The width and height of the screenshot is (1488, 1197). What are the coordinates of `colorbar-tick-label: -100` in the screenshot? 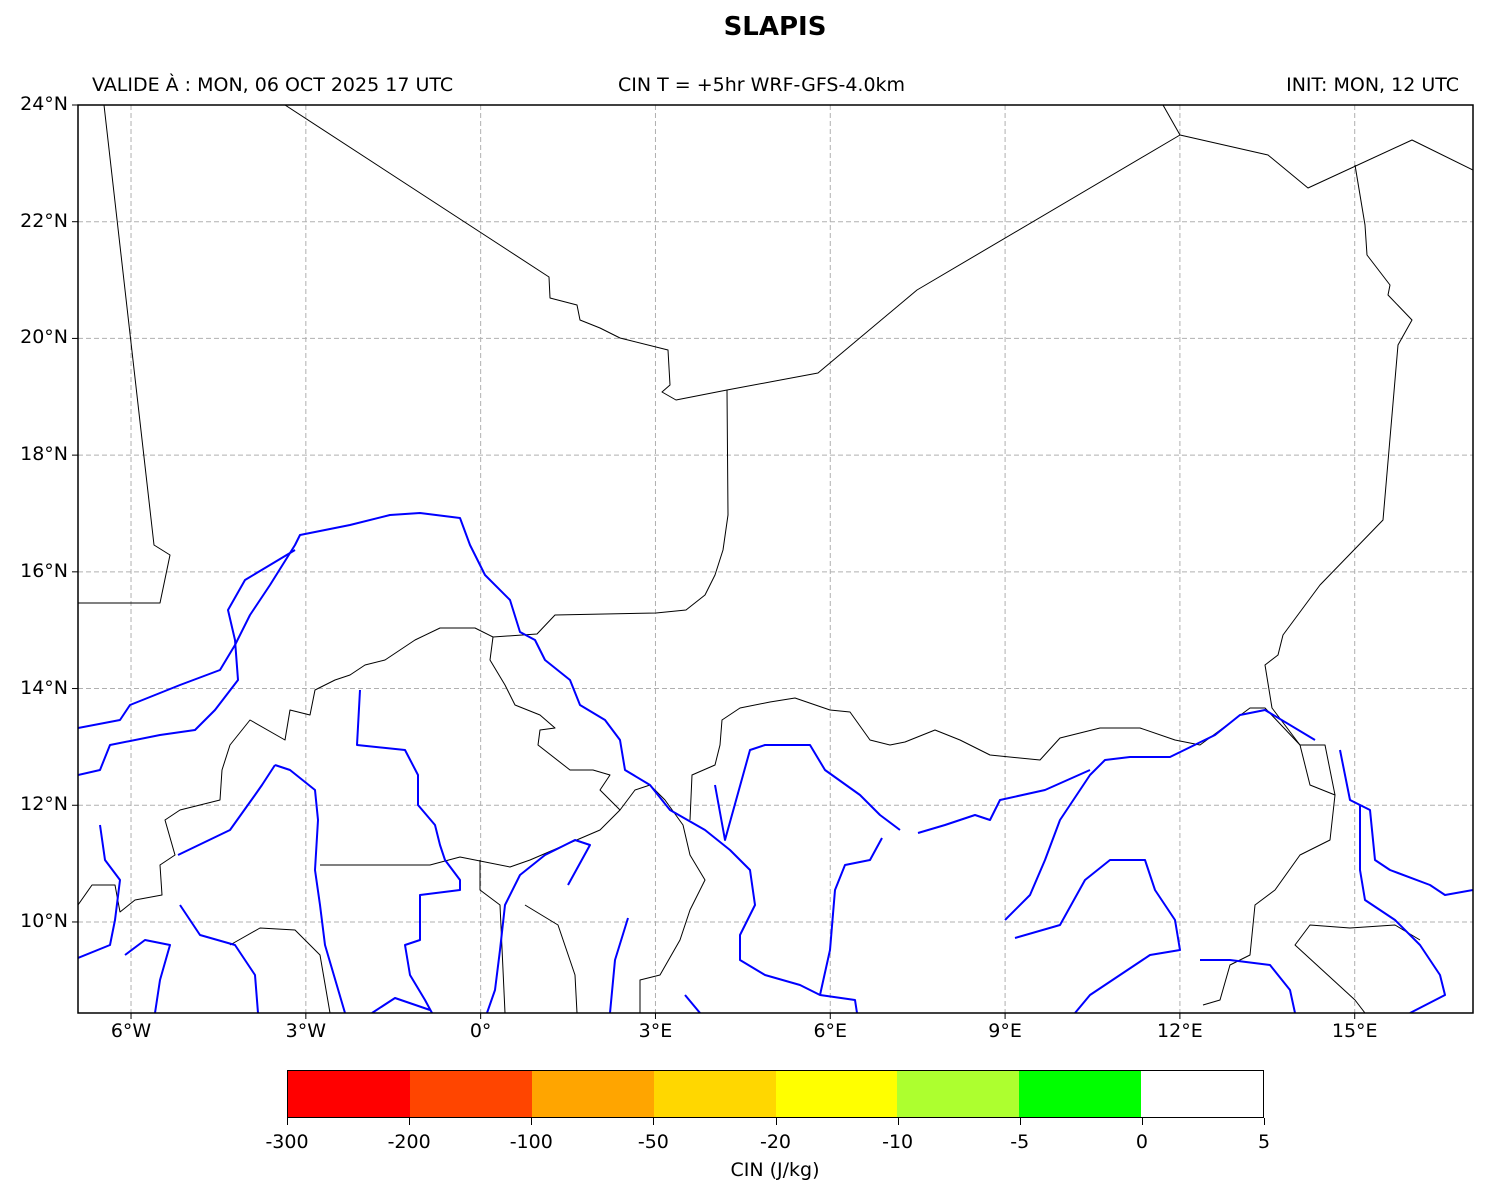 It's located at (531, 1142).